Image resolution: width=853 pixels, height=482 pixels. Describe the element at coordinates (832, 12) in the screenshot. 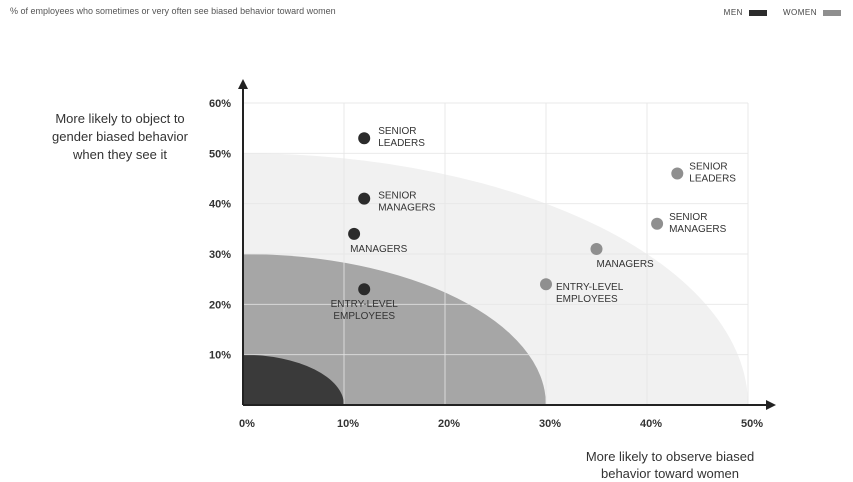

I see `legend-swatch-women` at that location.